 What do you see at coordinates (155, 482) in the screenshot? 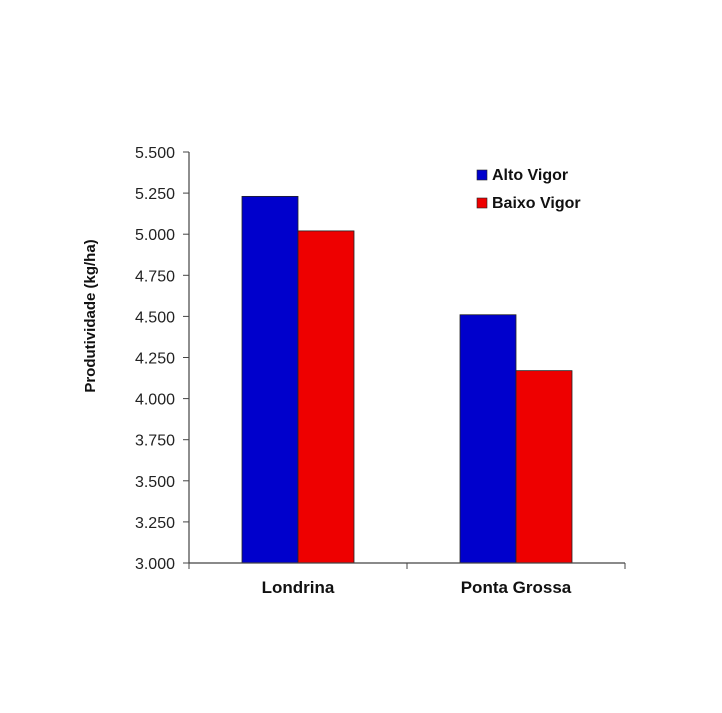
I see `y-tick-label: 3.500` at bounding box center [155, 482].